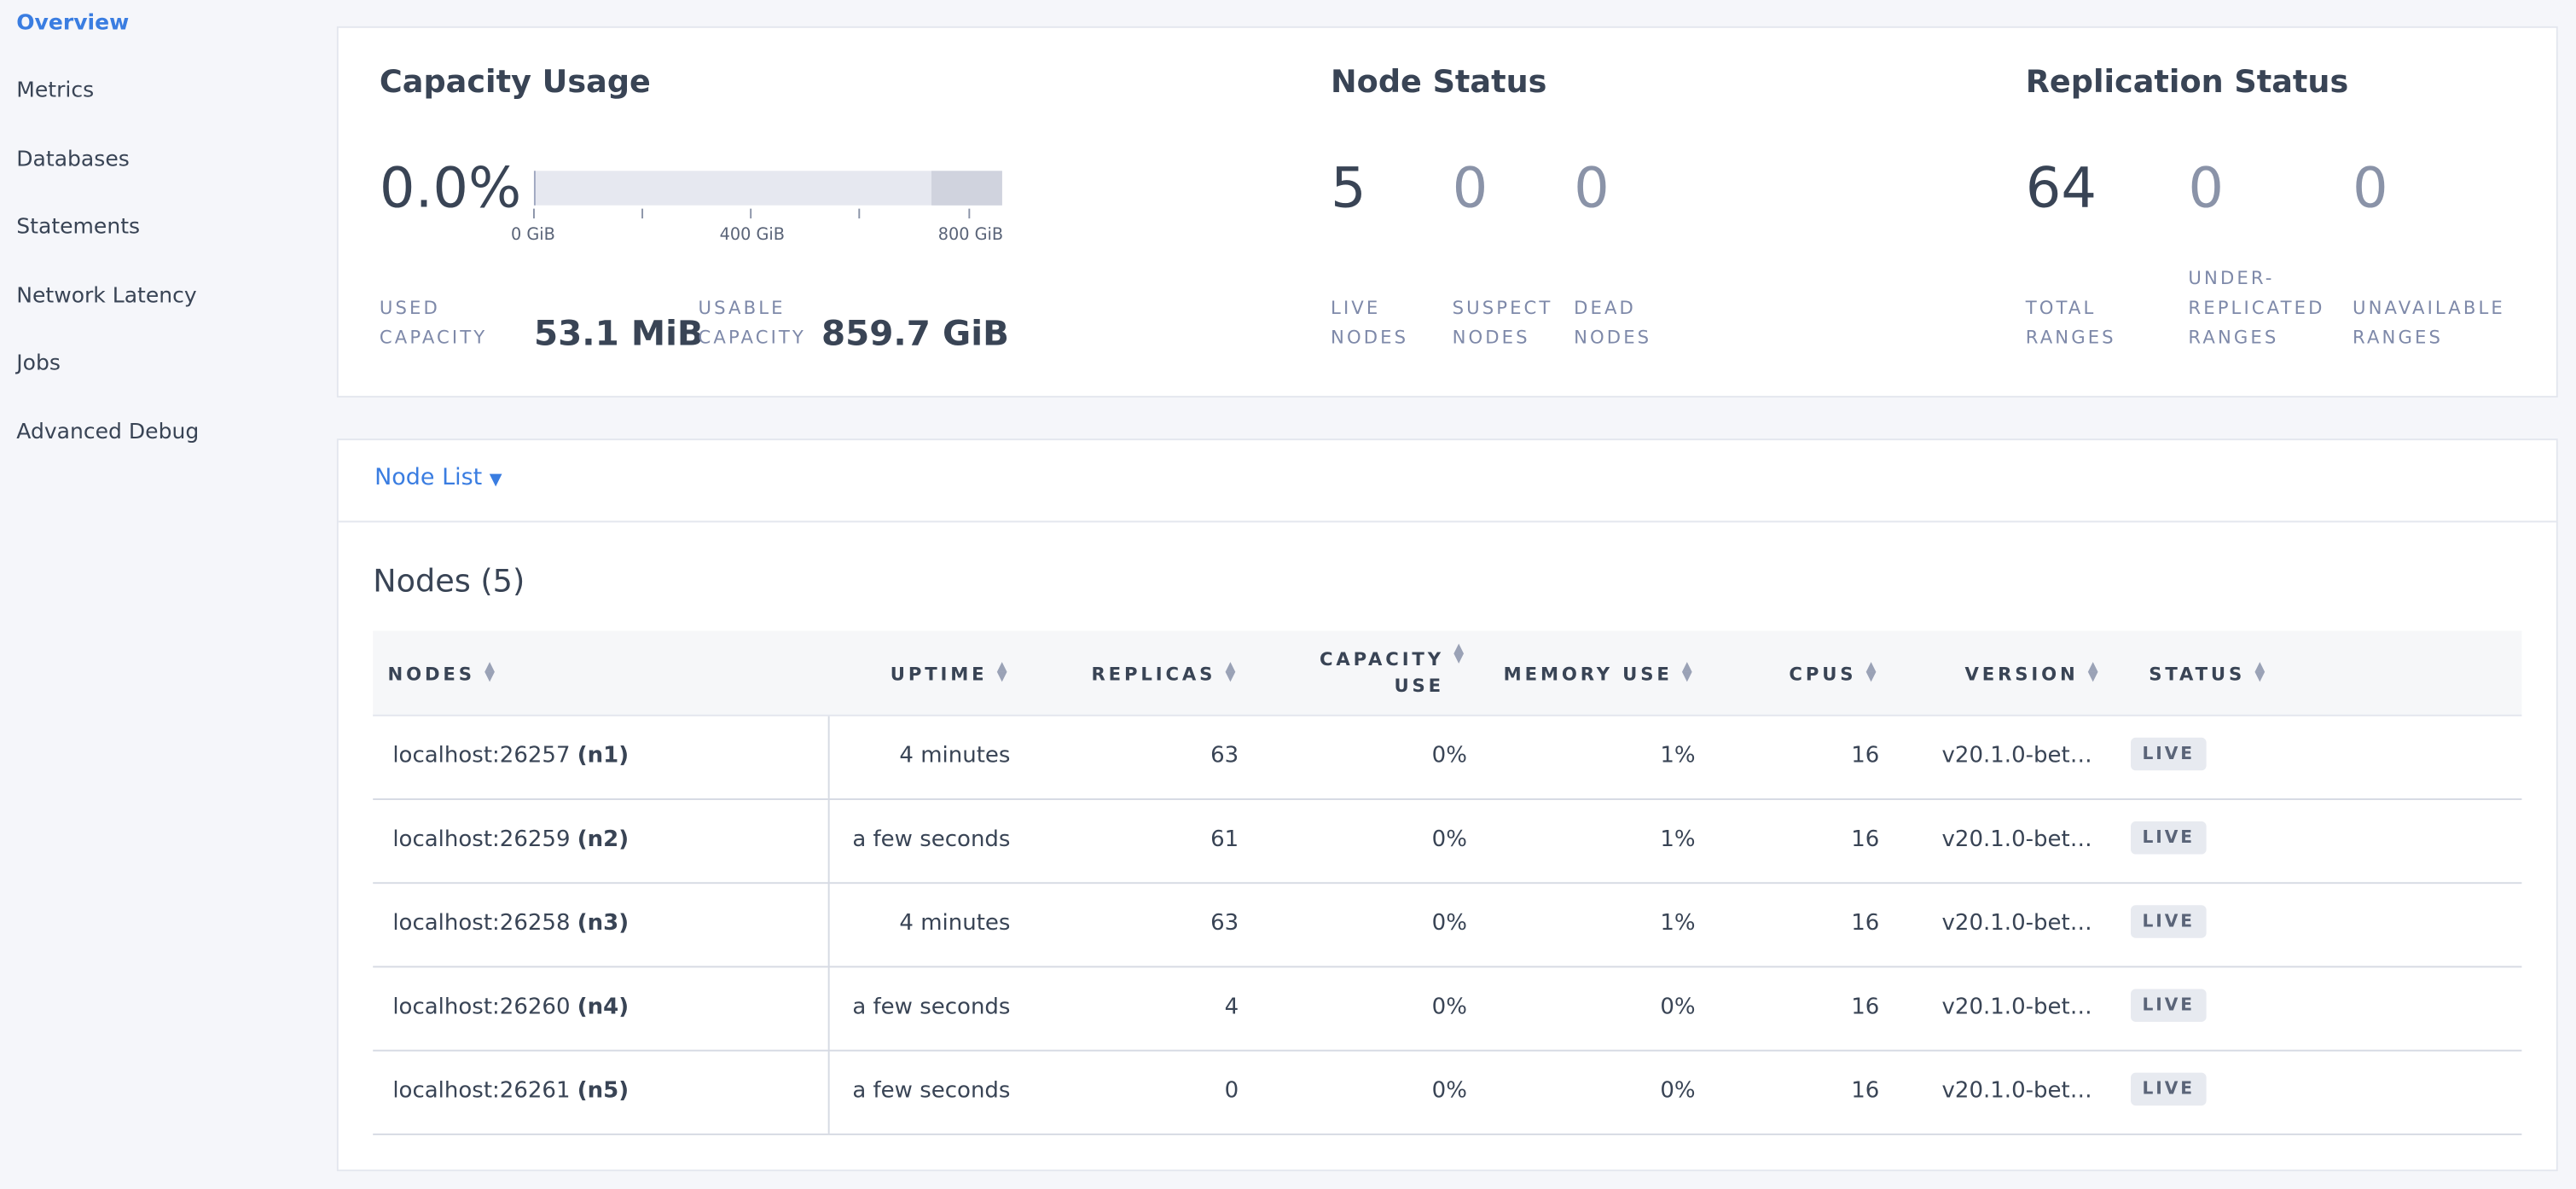  What do you see at coordinates (767, 195) in the screenshot?
I see `capacity-bar` at bounding box center [767, 195].